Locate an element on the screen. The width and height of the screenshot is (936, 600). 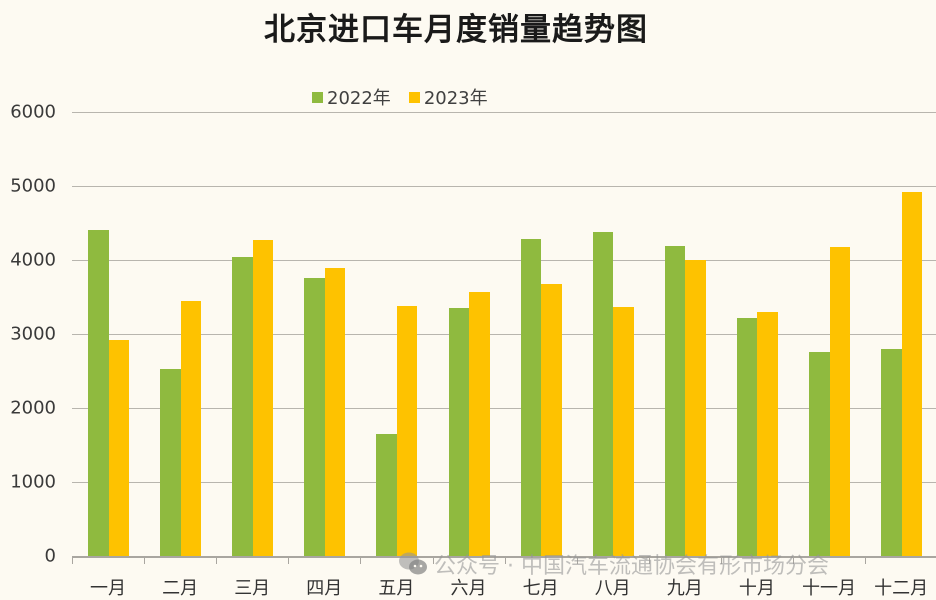
bar-2022年-一月 is located at coordinates (98, 393).